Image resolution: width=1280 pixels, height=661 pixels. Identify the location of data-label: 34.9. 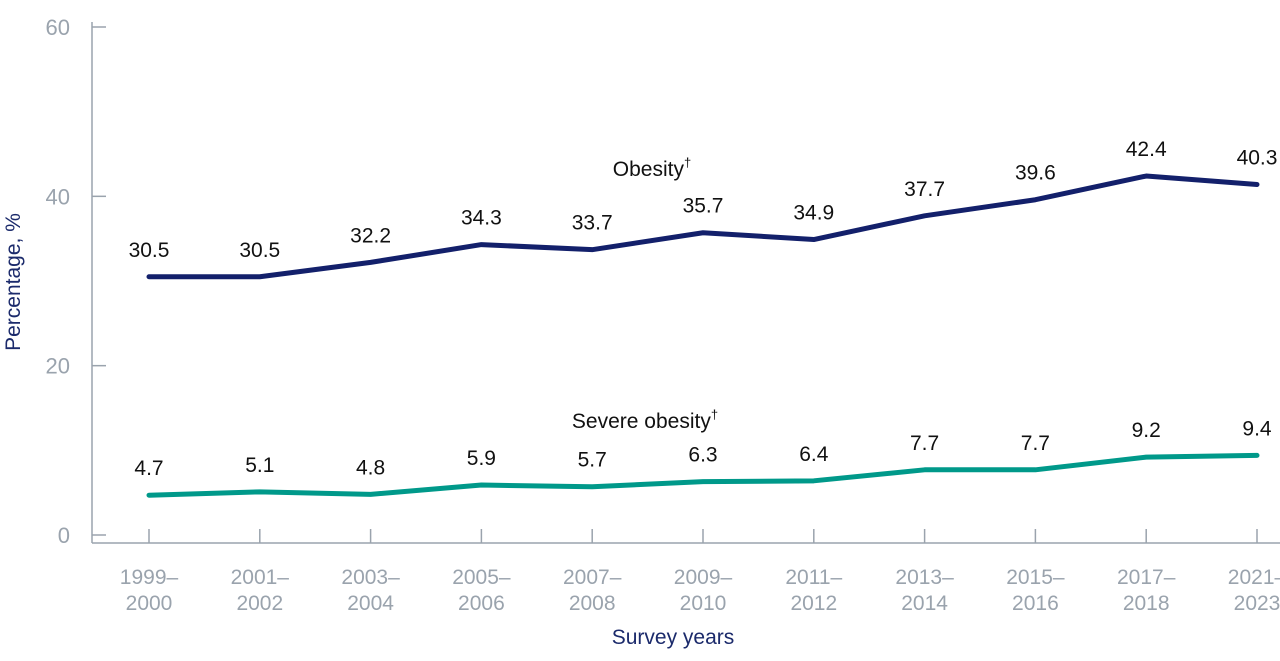
(813, 213).